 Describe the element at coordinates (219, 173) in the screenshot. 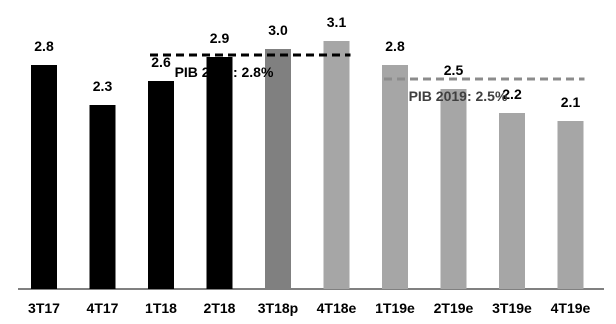

I see `bar-2T18` at that location.